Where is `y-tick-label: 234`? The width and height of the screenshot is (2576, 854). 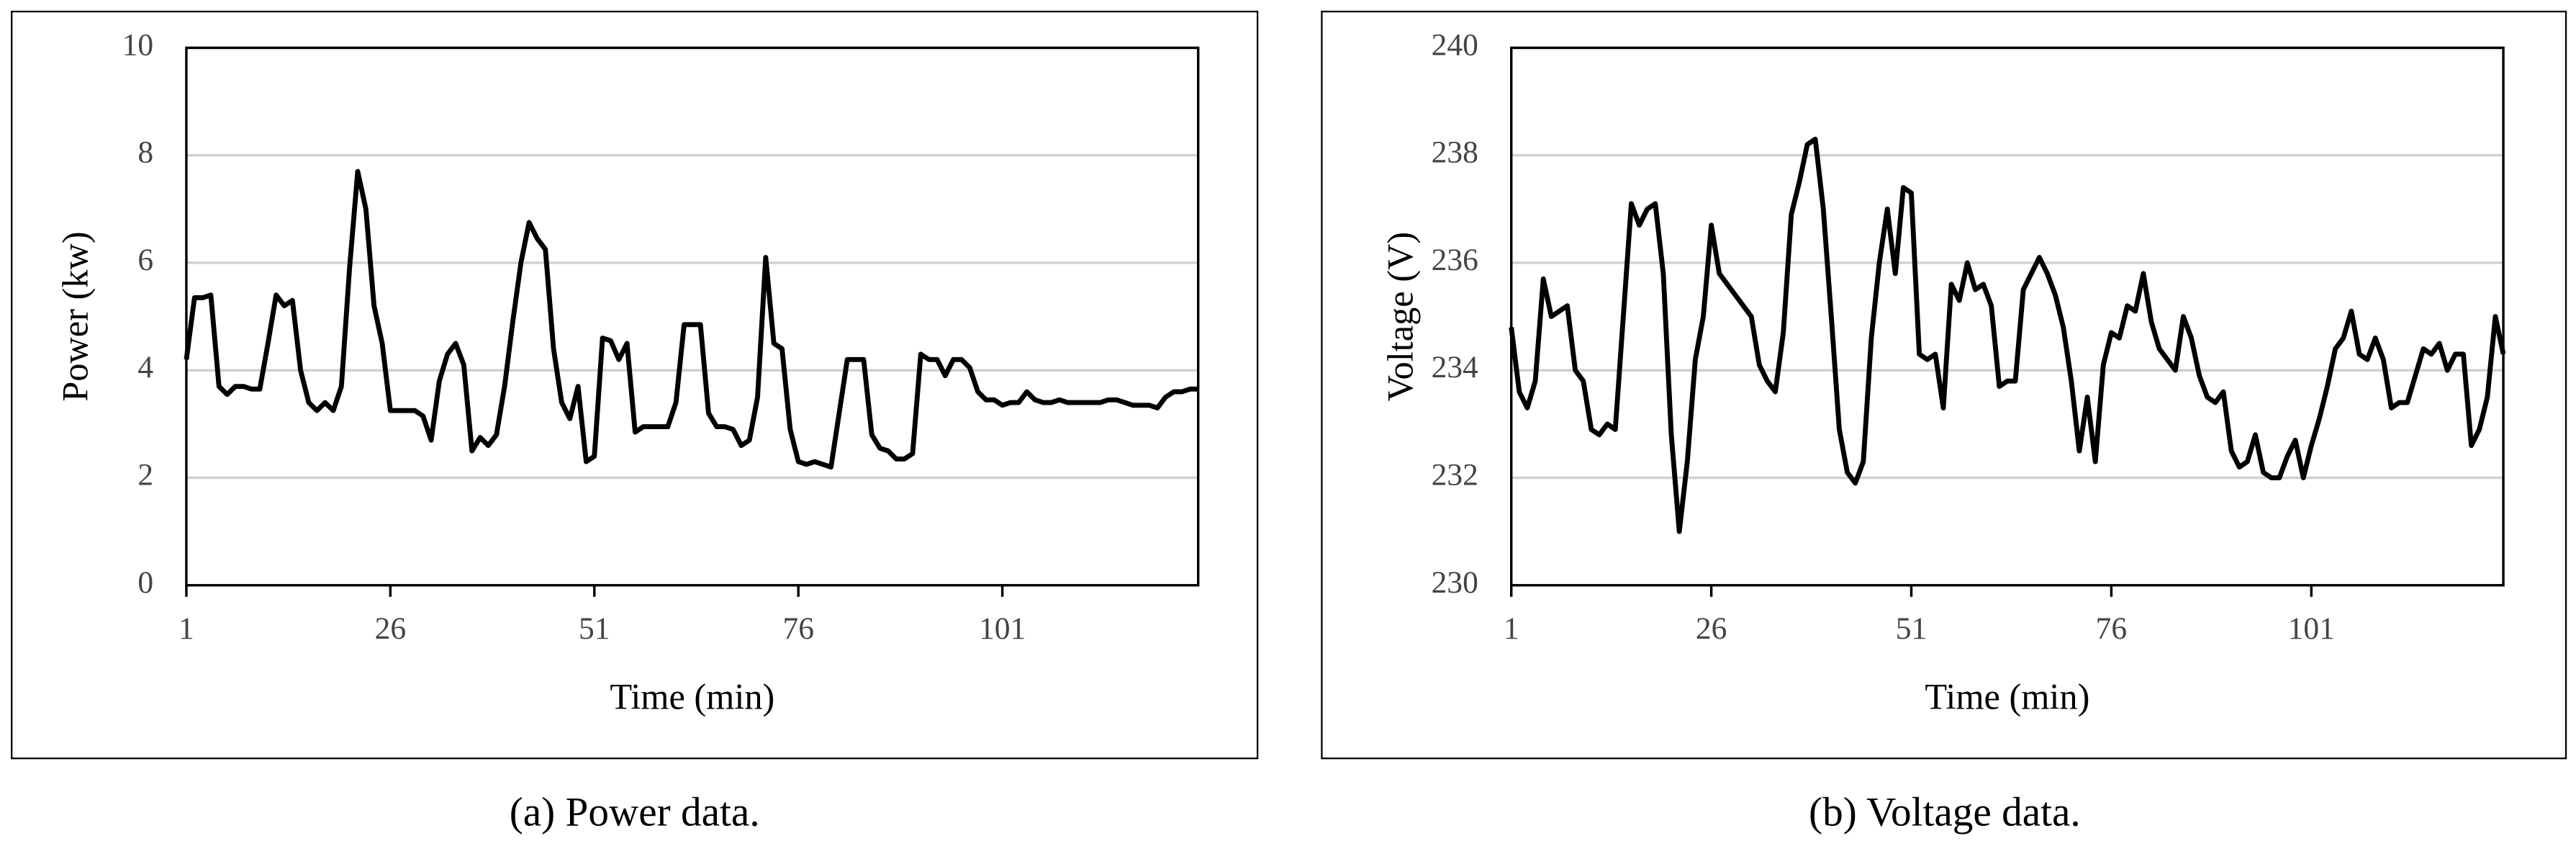 y-tick-label: 234 is located at coordinates (1455, 367).